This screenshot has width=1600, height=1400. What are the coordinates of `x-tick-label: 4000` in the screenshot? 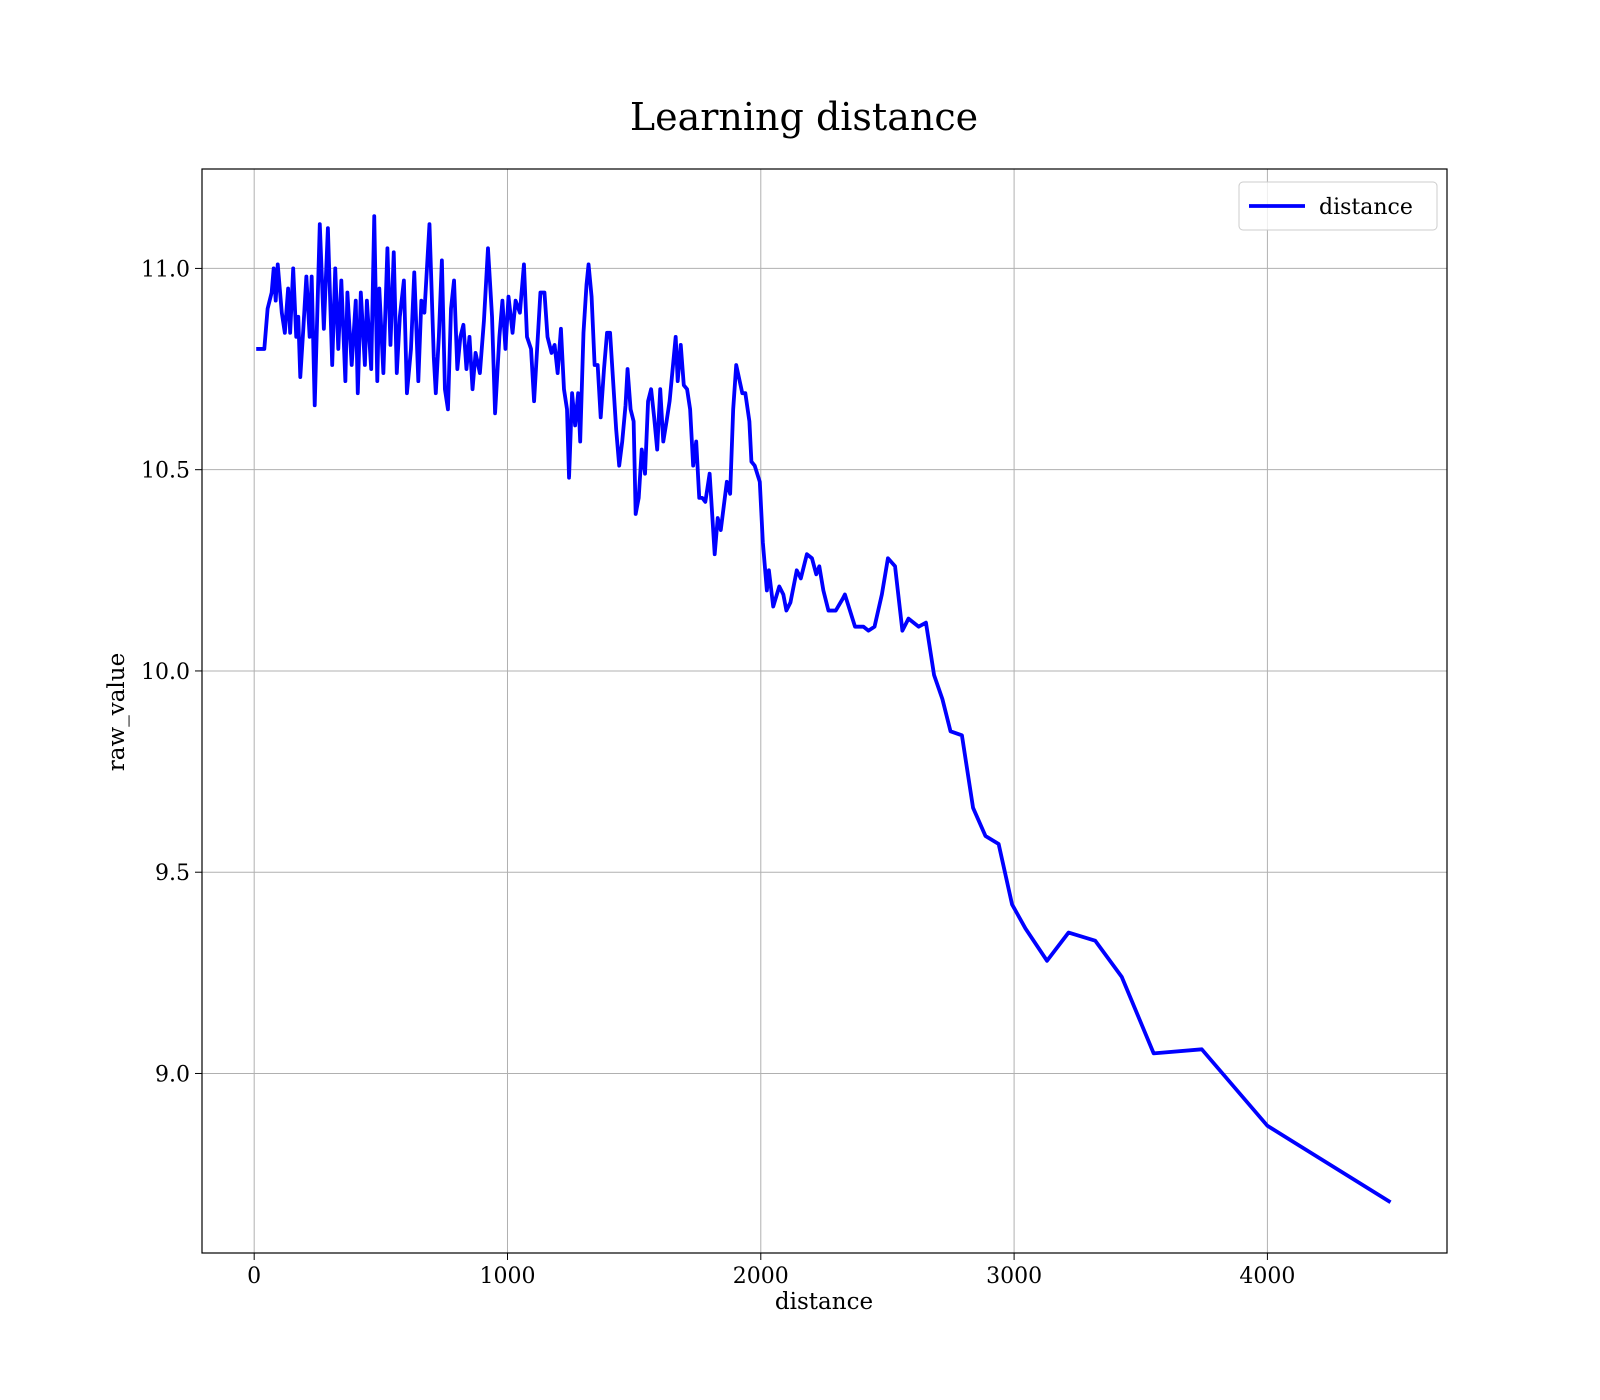 It's located at (1267, 1276).